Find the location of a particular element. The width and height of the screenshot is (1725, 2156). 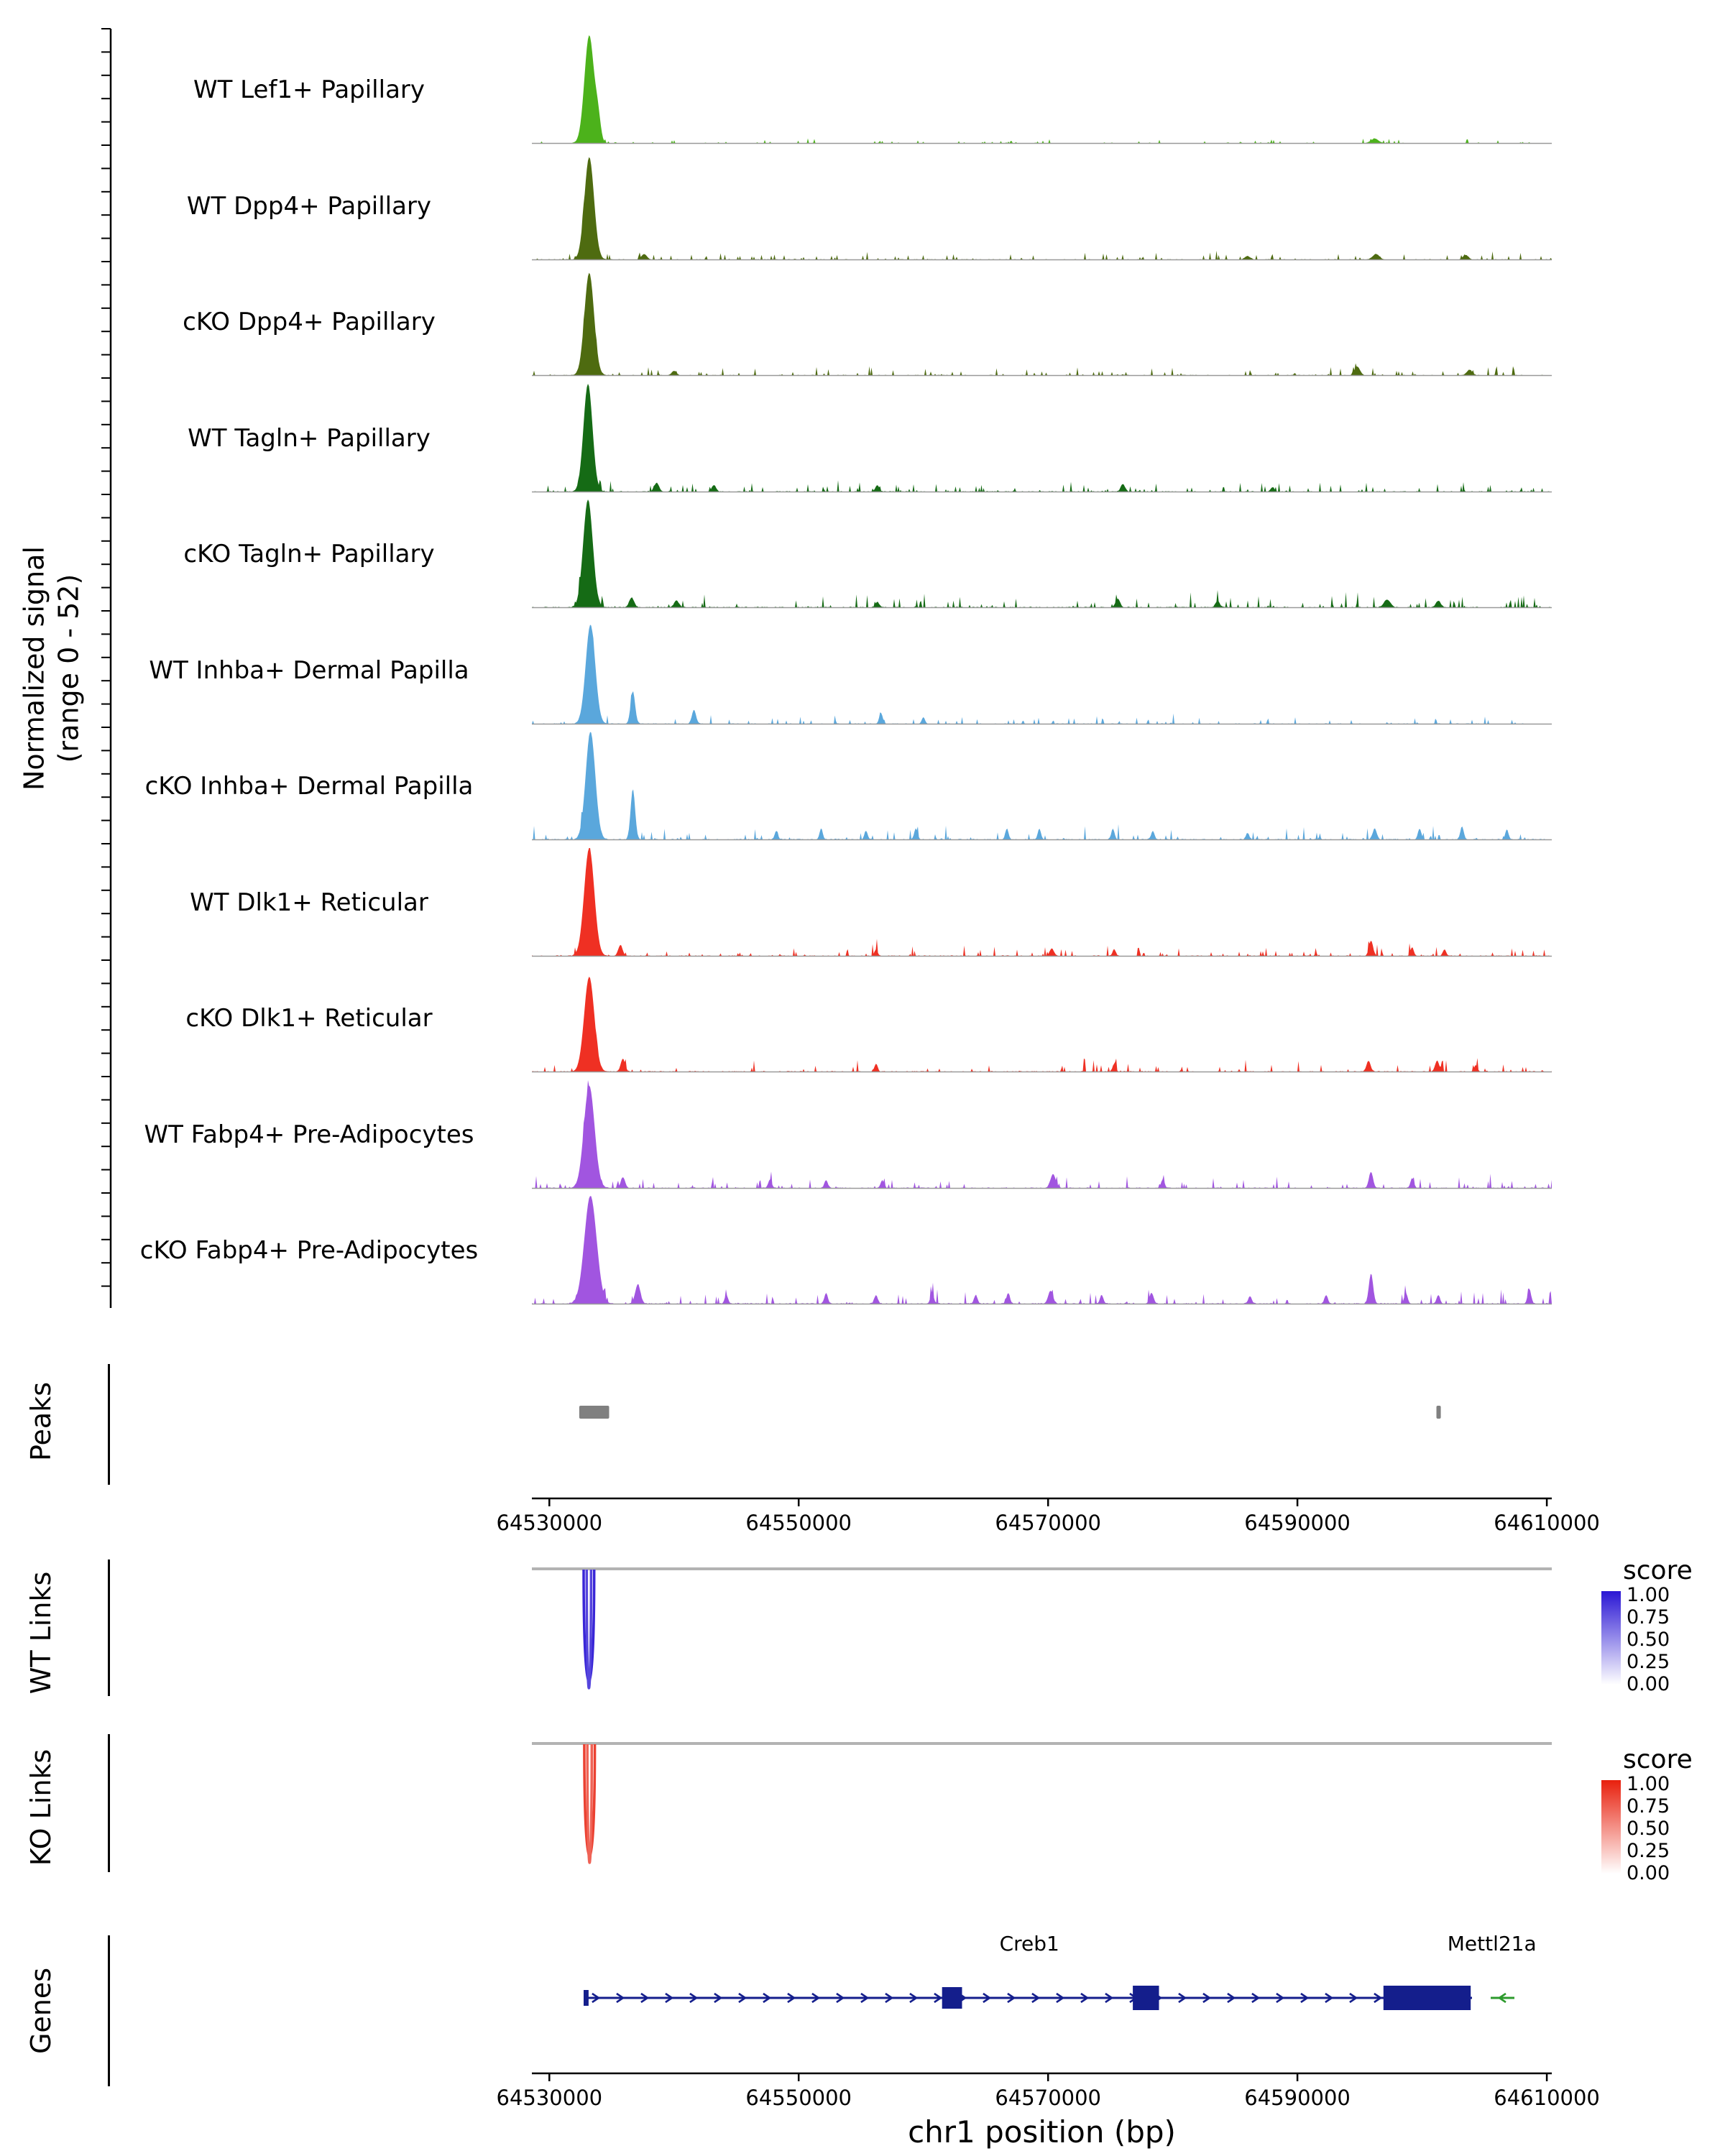

axis-tick-label: 64590000 is located at coordinates (1297, 2098).